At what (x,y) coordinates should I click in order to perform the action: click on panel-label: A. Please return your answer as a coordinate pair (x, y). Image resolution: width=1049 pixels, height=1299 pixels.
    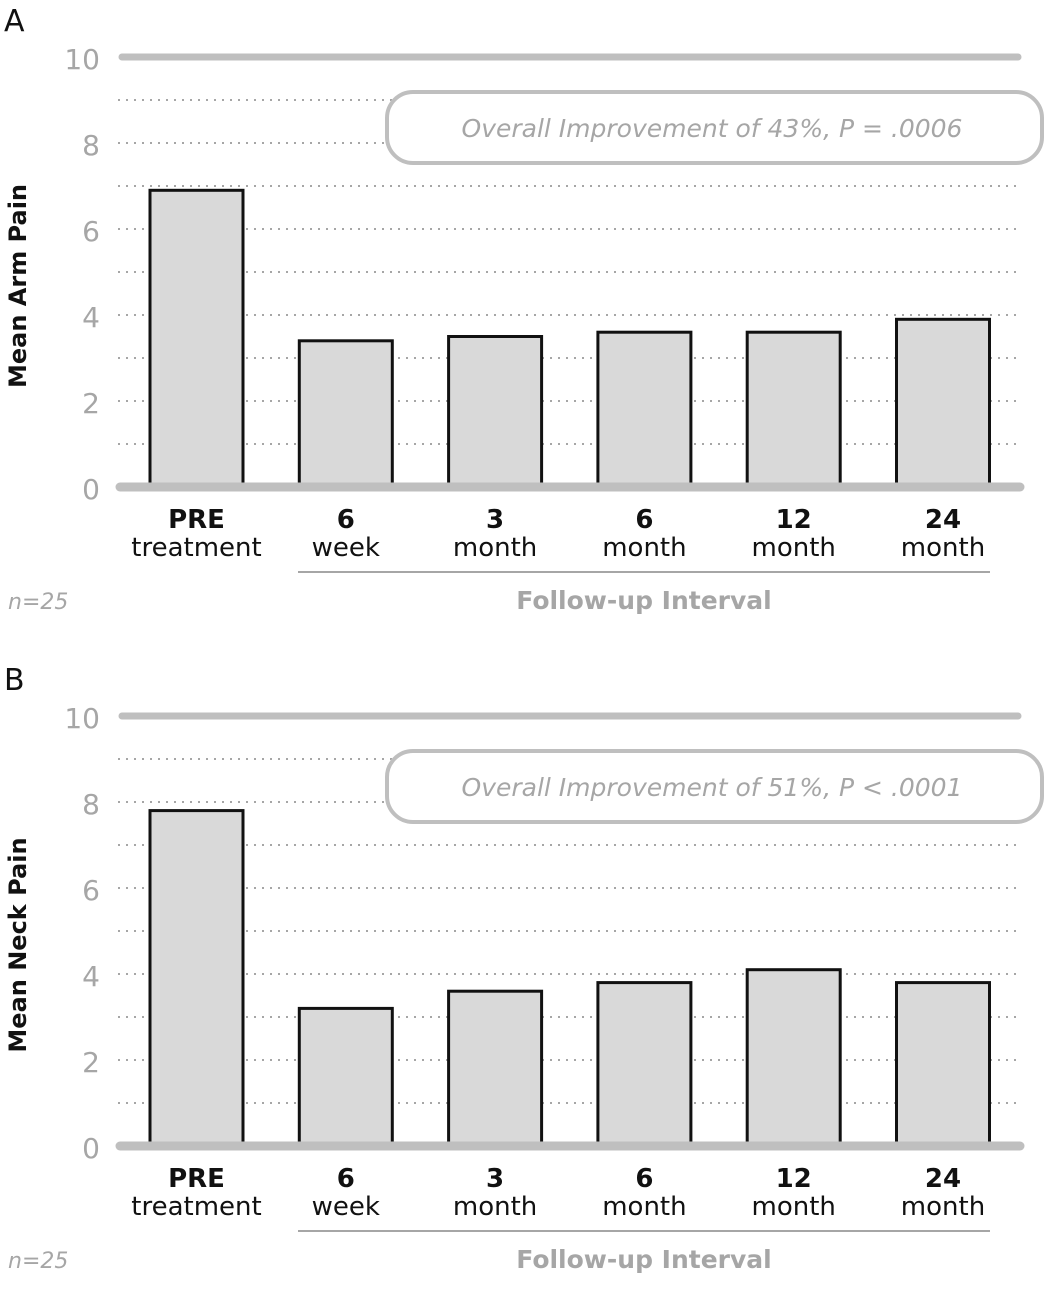
    Looking at the image, I should click on (14, 21).